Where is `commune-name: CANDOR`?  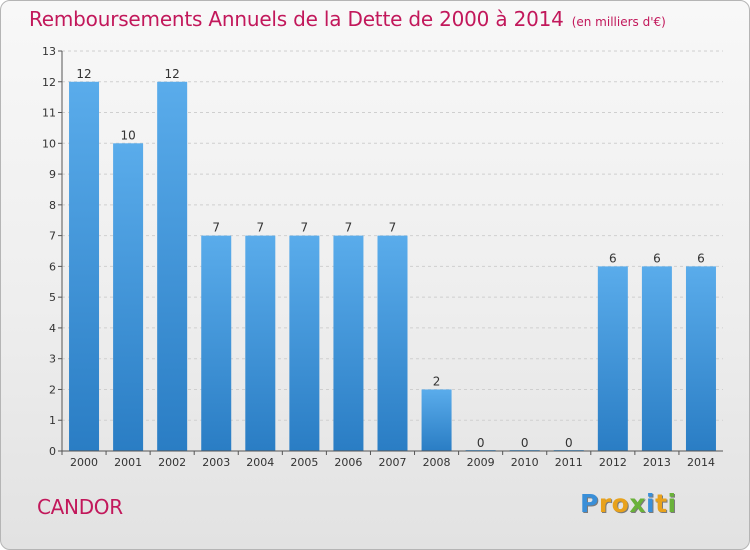 commune-name: CANDOR is located at coordinates (80, 507).